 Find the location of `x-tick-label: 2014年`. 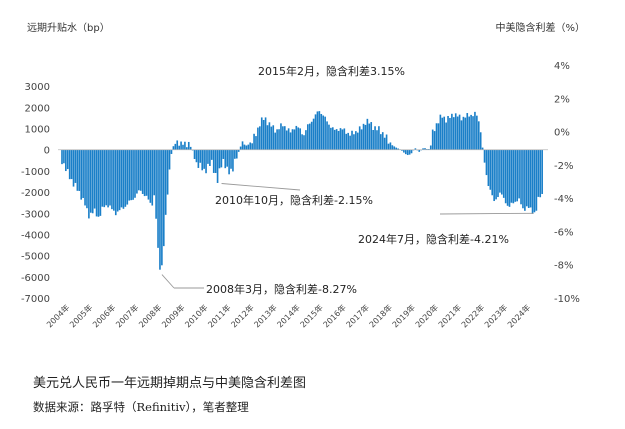

x-tick-label: 2014年 is located at coordinates (288, 315).